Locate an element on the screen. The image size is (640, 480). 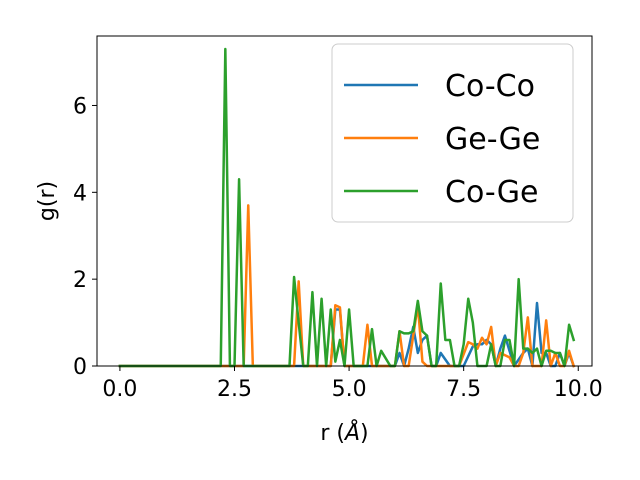
x-axis-label-unit: Å is located at coordinates (351, 432).